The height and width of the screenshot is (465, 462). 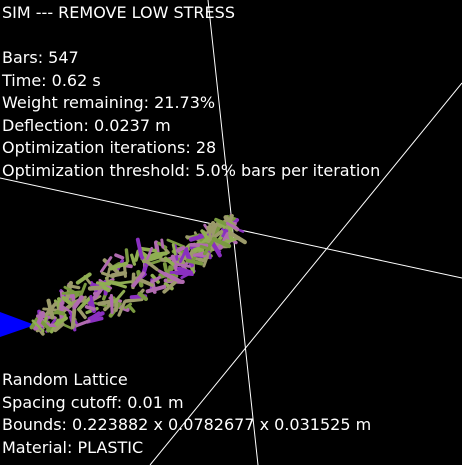 What do you see at coordinates (86, 125) in the screenshot?
I see `deflection-readout: Deflection: 0.0237 m` at bounding box center [86, 125].